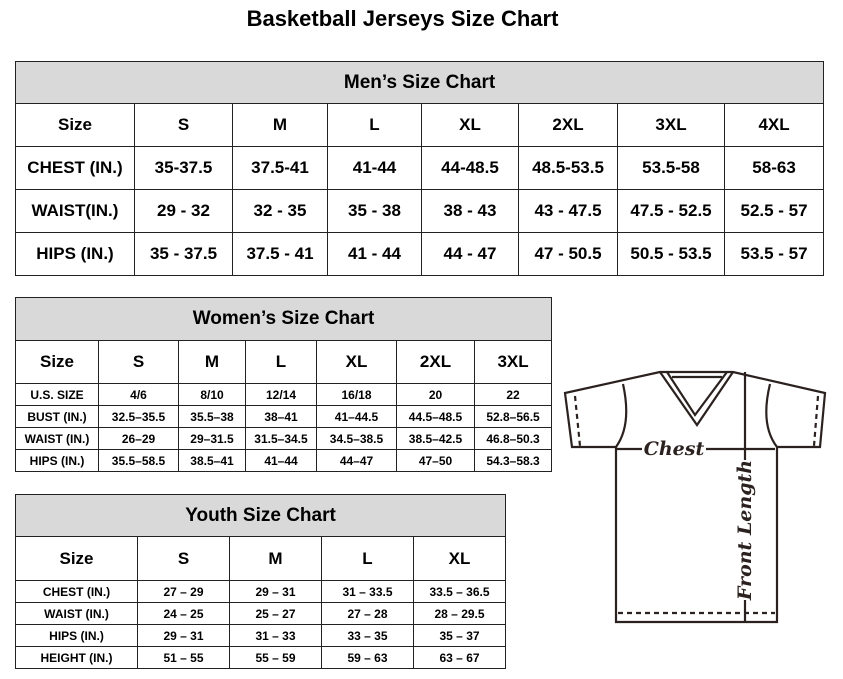 The height and width of the screenshot is (679, 843). I want to click on table-row: HIPS (IN.) 29 – 31 31 – 33 33 – 35 35 – 37, so click(261, 635).